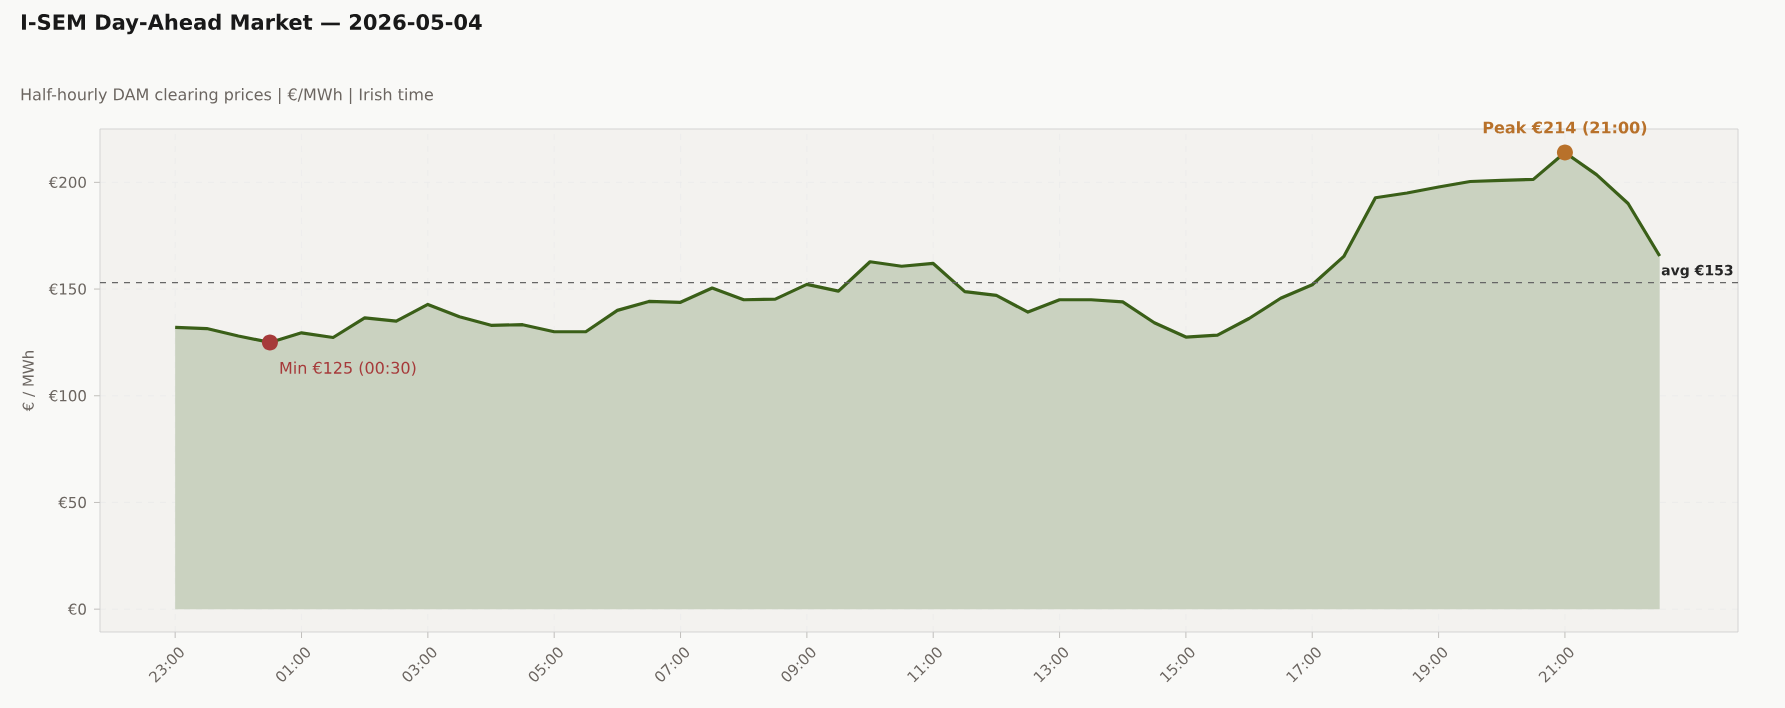  What do you see at coordinates (67, 182) in the screenshot?
I see `y-tick-label: €200` at bounding box center [67, 182].